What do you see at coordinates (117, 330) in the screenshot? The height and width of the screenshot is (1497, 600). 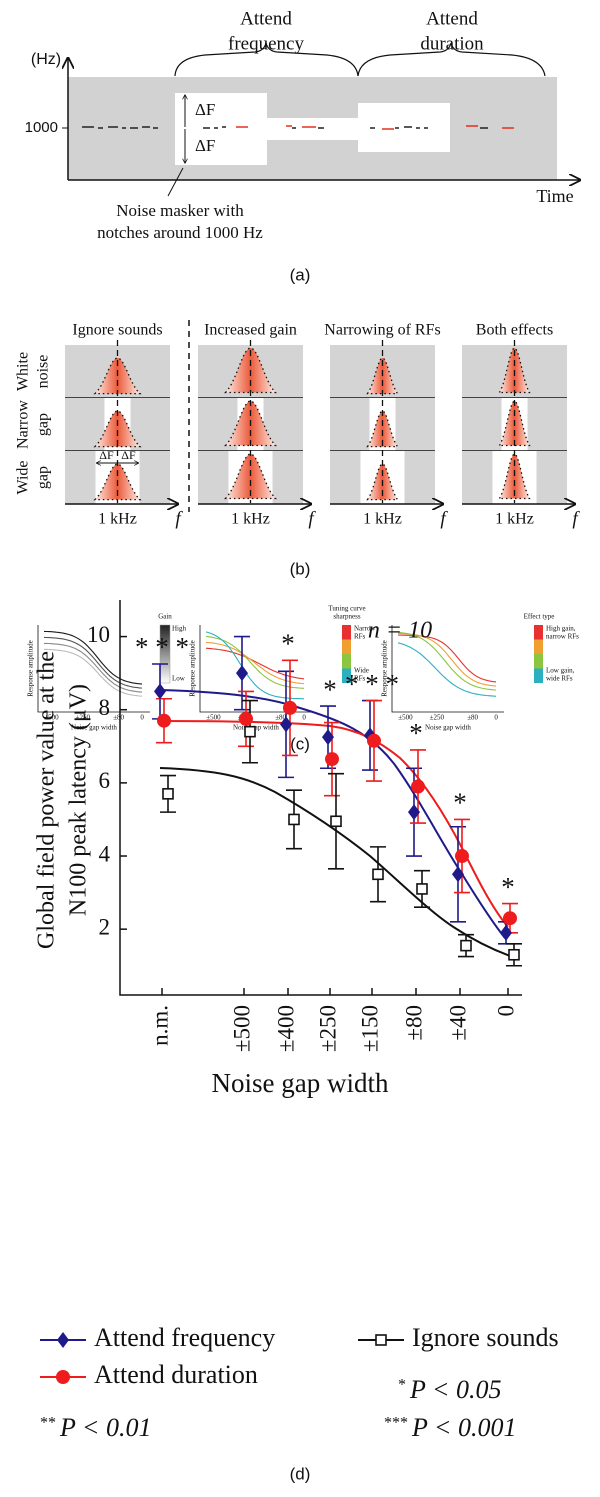 I see `column-title: Ignore sounds` at bounding box center [117, 330].